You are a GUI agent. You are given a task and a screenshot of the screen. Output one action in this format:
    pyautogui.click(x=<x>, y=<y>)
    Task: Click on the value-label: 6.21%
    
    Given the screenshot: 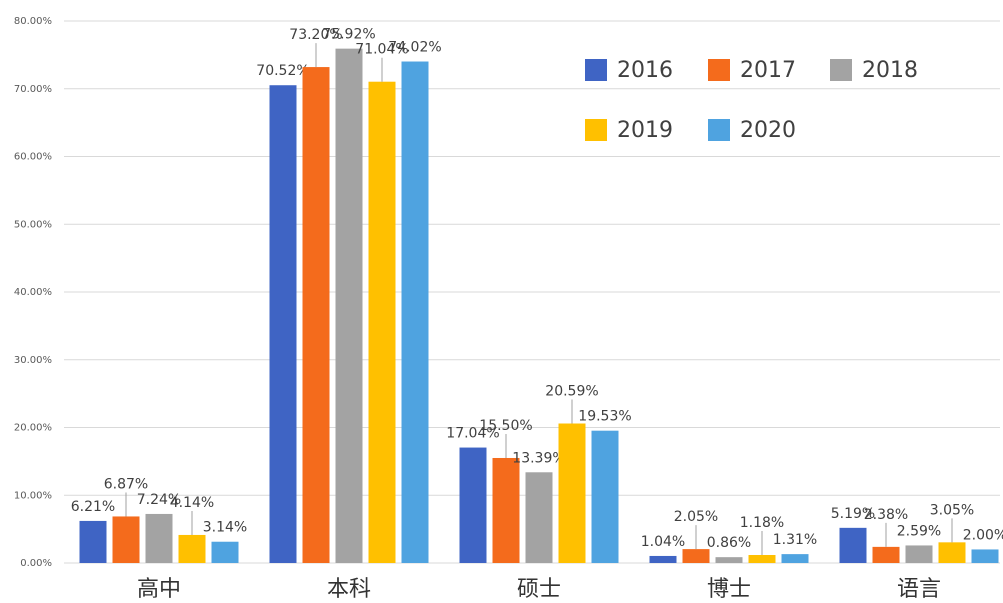 What is the action you would take?
    pyautogui.click(x=93, y=507)
    